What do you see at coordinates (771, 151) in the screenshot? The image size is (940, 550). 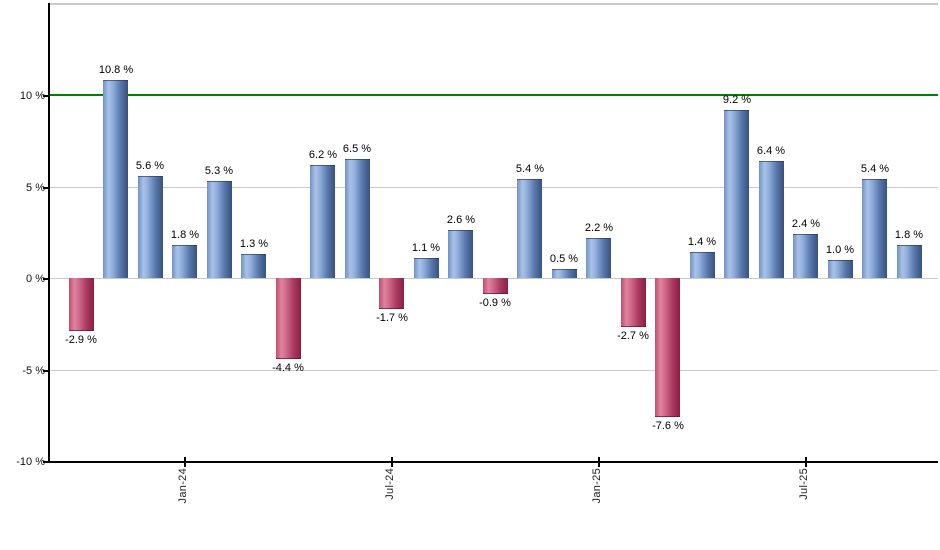 I see `bar-value-label-20: 6.4 %` at bounding box center [771, 151].